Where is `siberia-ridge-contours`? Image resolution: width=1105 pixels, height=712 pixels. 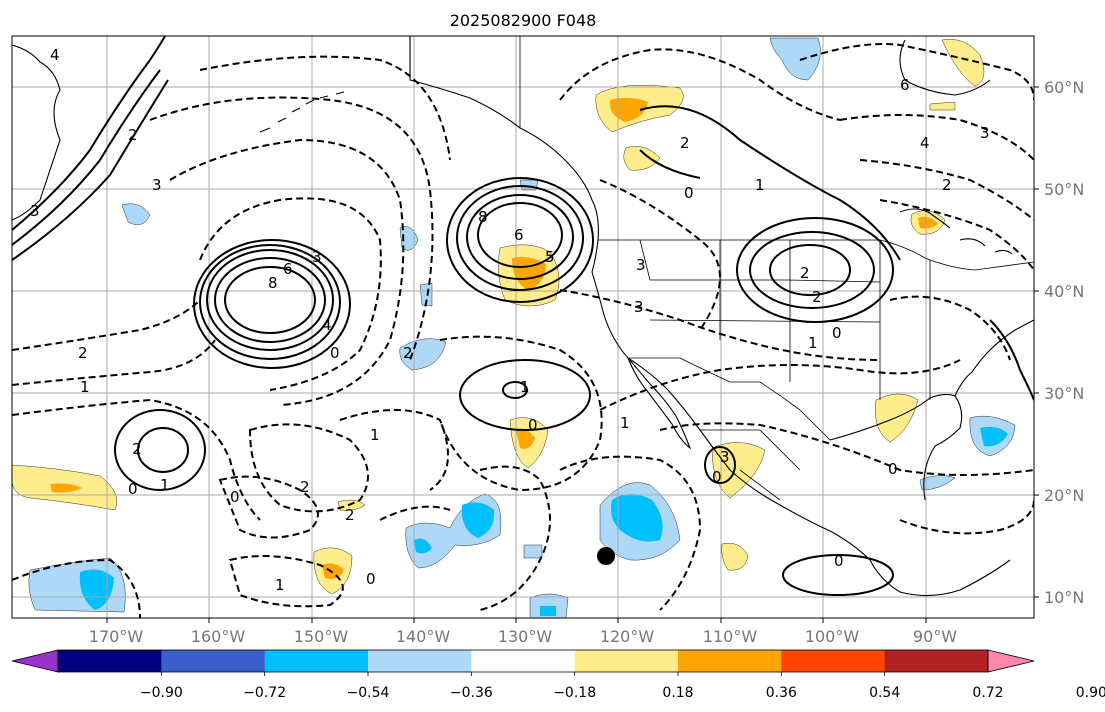
siberia-ridge-contours is located at coordinates (90, 148).